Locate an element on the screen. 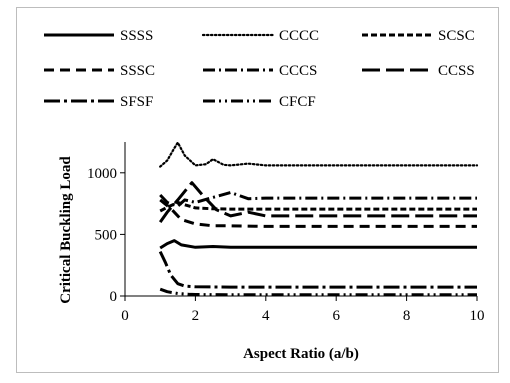  series-line-sfsf is located at coordinates (317, 269).